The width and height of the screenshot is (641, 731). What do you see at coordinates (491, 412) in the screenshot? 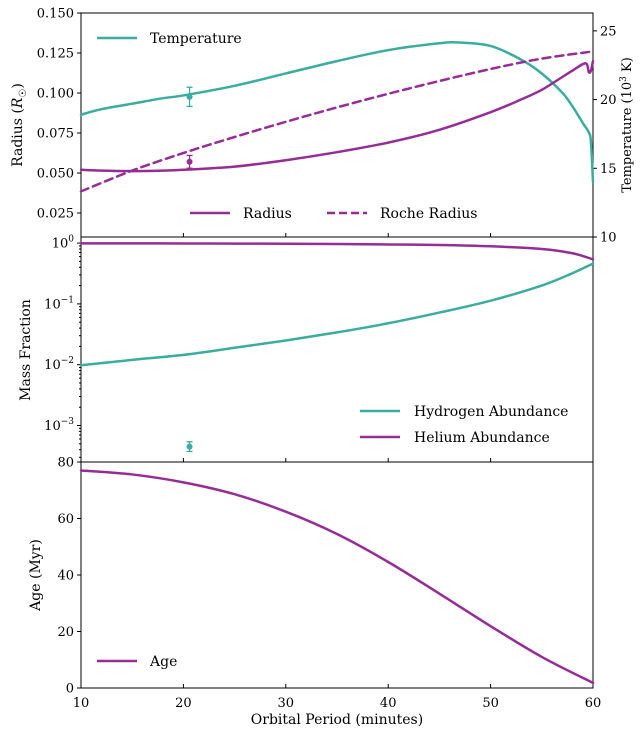
I see `legend-hydrogen-label: Hydrogen Abundance` at bounding box center [491, 412].